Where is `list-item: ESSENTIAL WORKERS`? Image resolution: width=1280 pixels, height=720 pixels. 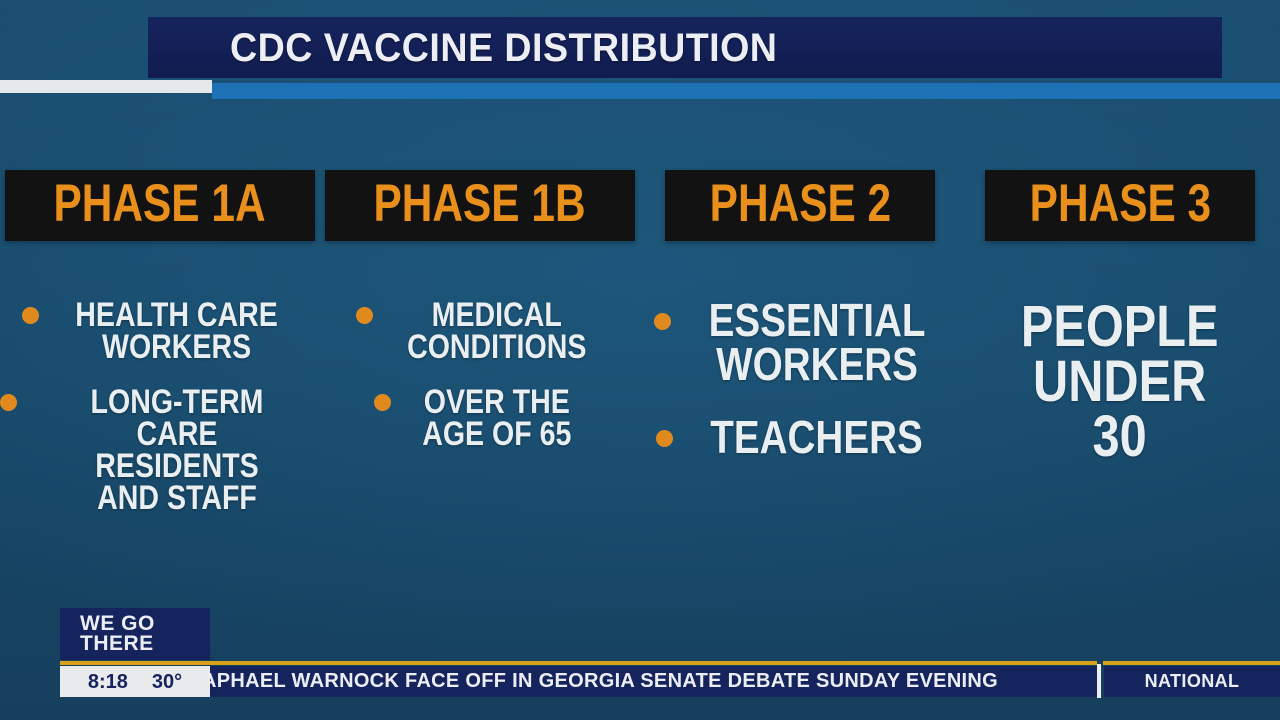
list-item: ESSENTIAL WORKERS is located at coordinates (799, 342).